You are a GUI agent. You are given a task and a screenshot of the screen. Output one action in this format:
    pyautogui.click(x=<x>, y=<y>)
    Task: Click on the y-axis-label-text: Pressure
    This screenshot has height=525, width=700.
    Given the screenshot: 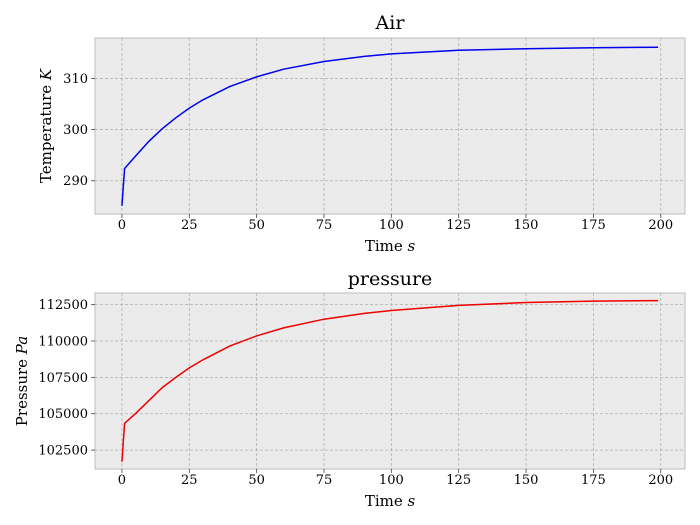 What is the action you would take?
    pyautogui.click(x=22, y=390)
    